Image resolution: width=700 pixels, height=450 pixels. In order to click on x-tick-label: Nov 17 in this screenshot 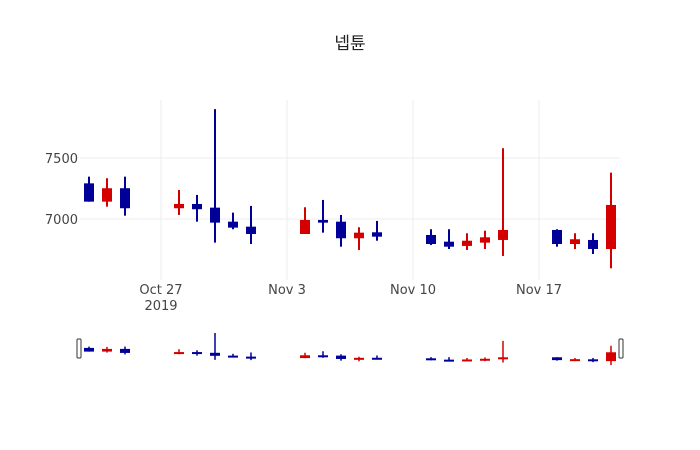, I will do `click(539, 290)`.